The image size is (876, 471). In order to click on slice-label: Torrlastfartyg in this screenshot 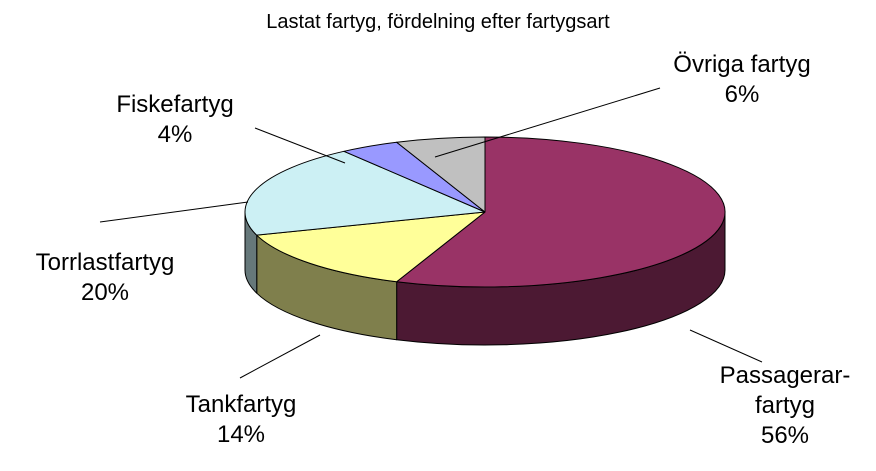, I will do `click(105, 262)`.